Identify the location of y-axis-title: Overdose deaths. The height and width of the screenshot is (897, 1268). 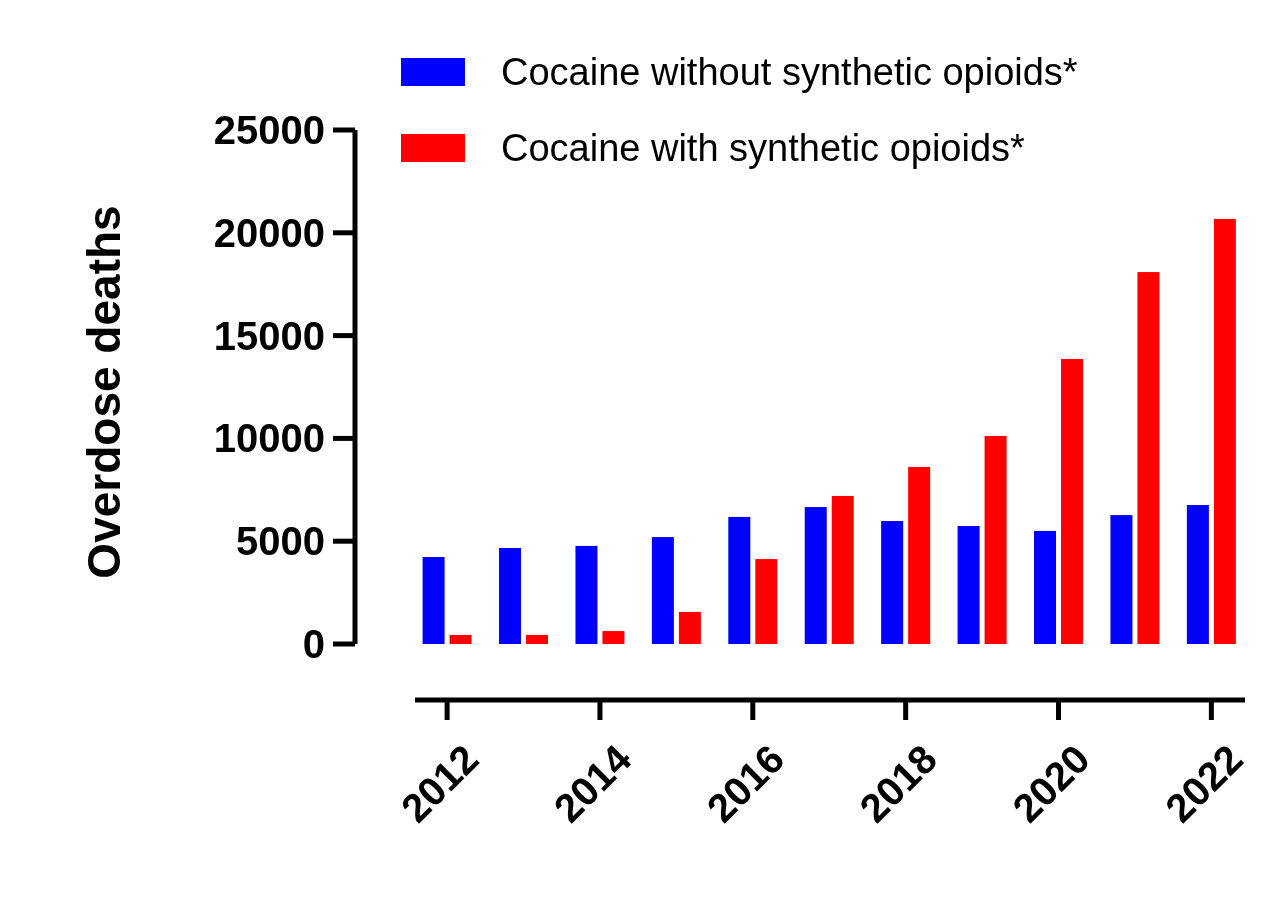
(104, 392).